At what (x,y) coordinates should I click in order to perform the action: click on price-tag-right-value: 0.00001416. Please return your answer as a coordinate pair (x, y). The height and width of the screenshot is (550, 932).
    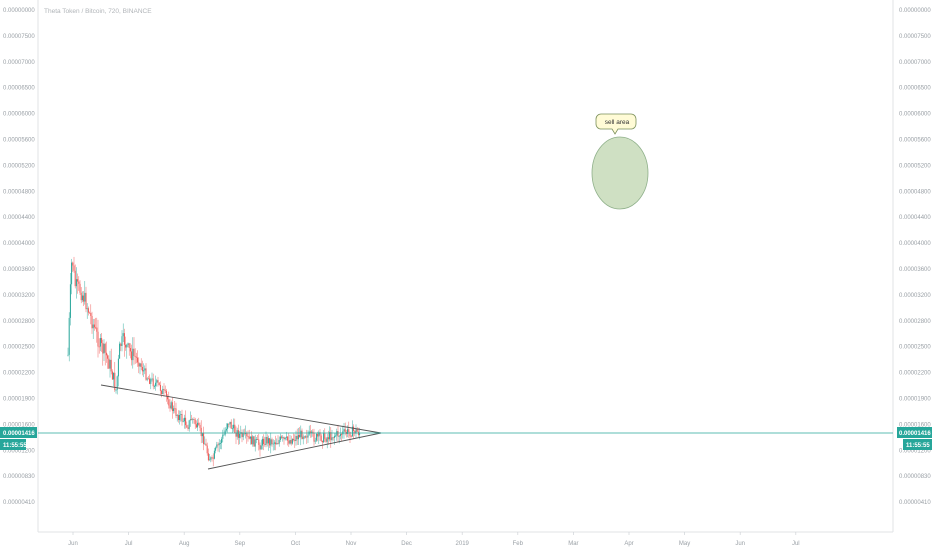
    Looking at the image, I should click on (915, 434).